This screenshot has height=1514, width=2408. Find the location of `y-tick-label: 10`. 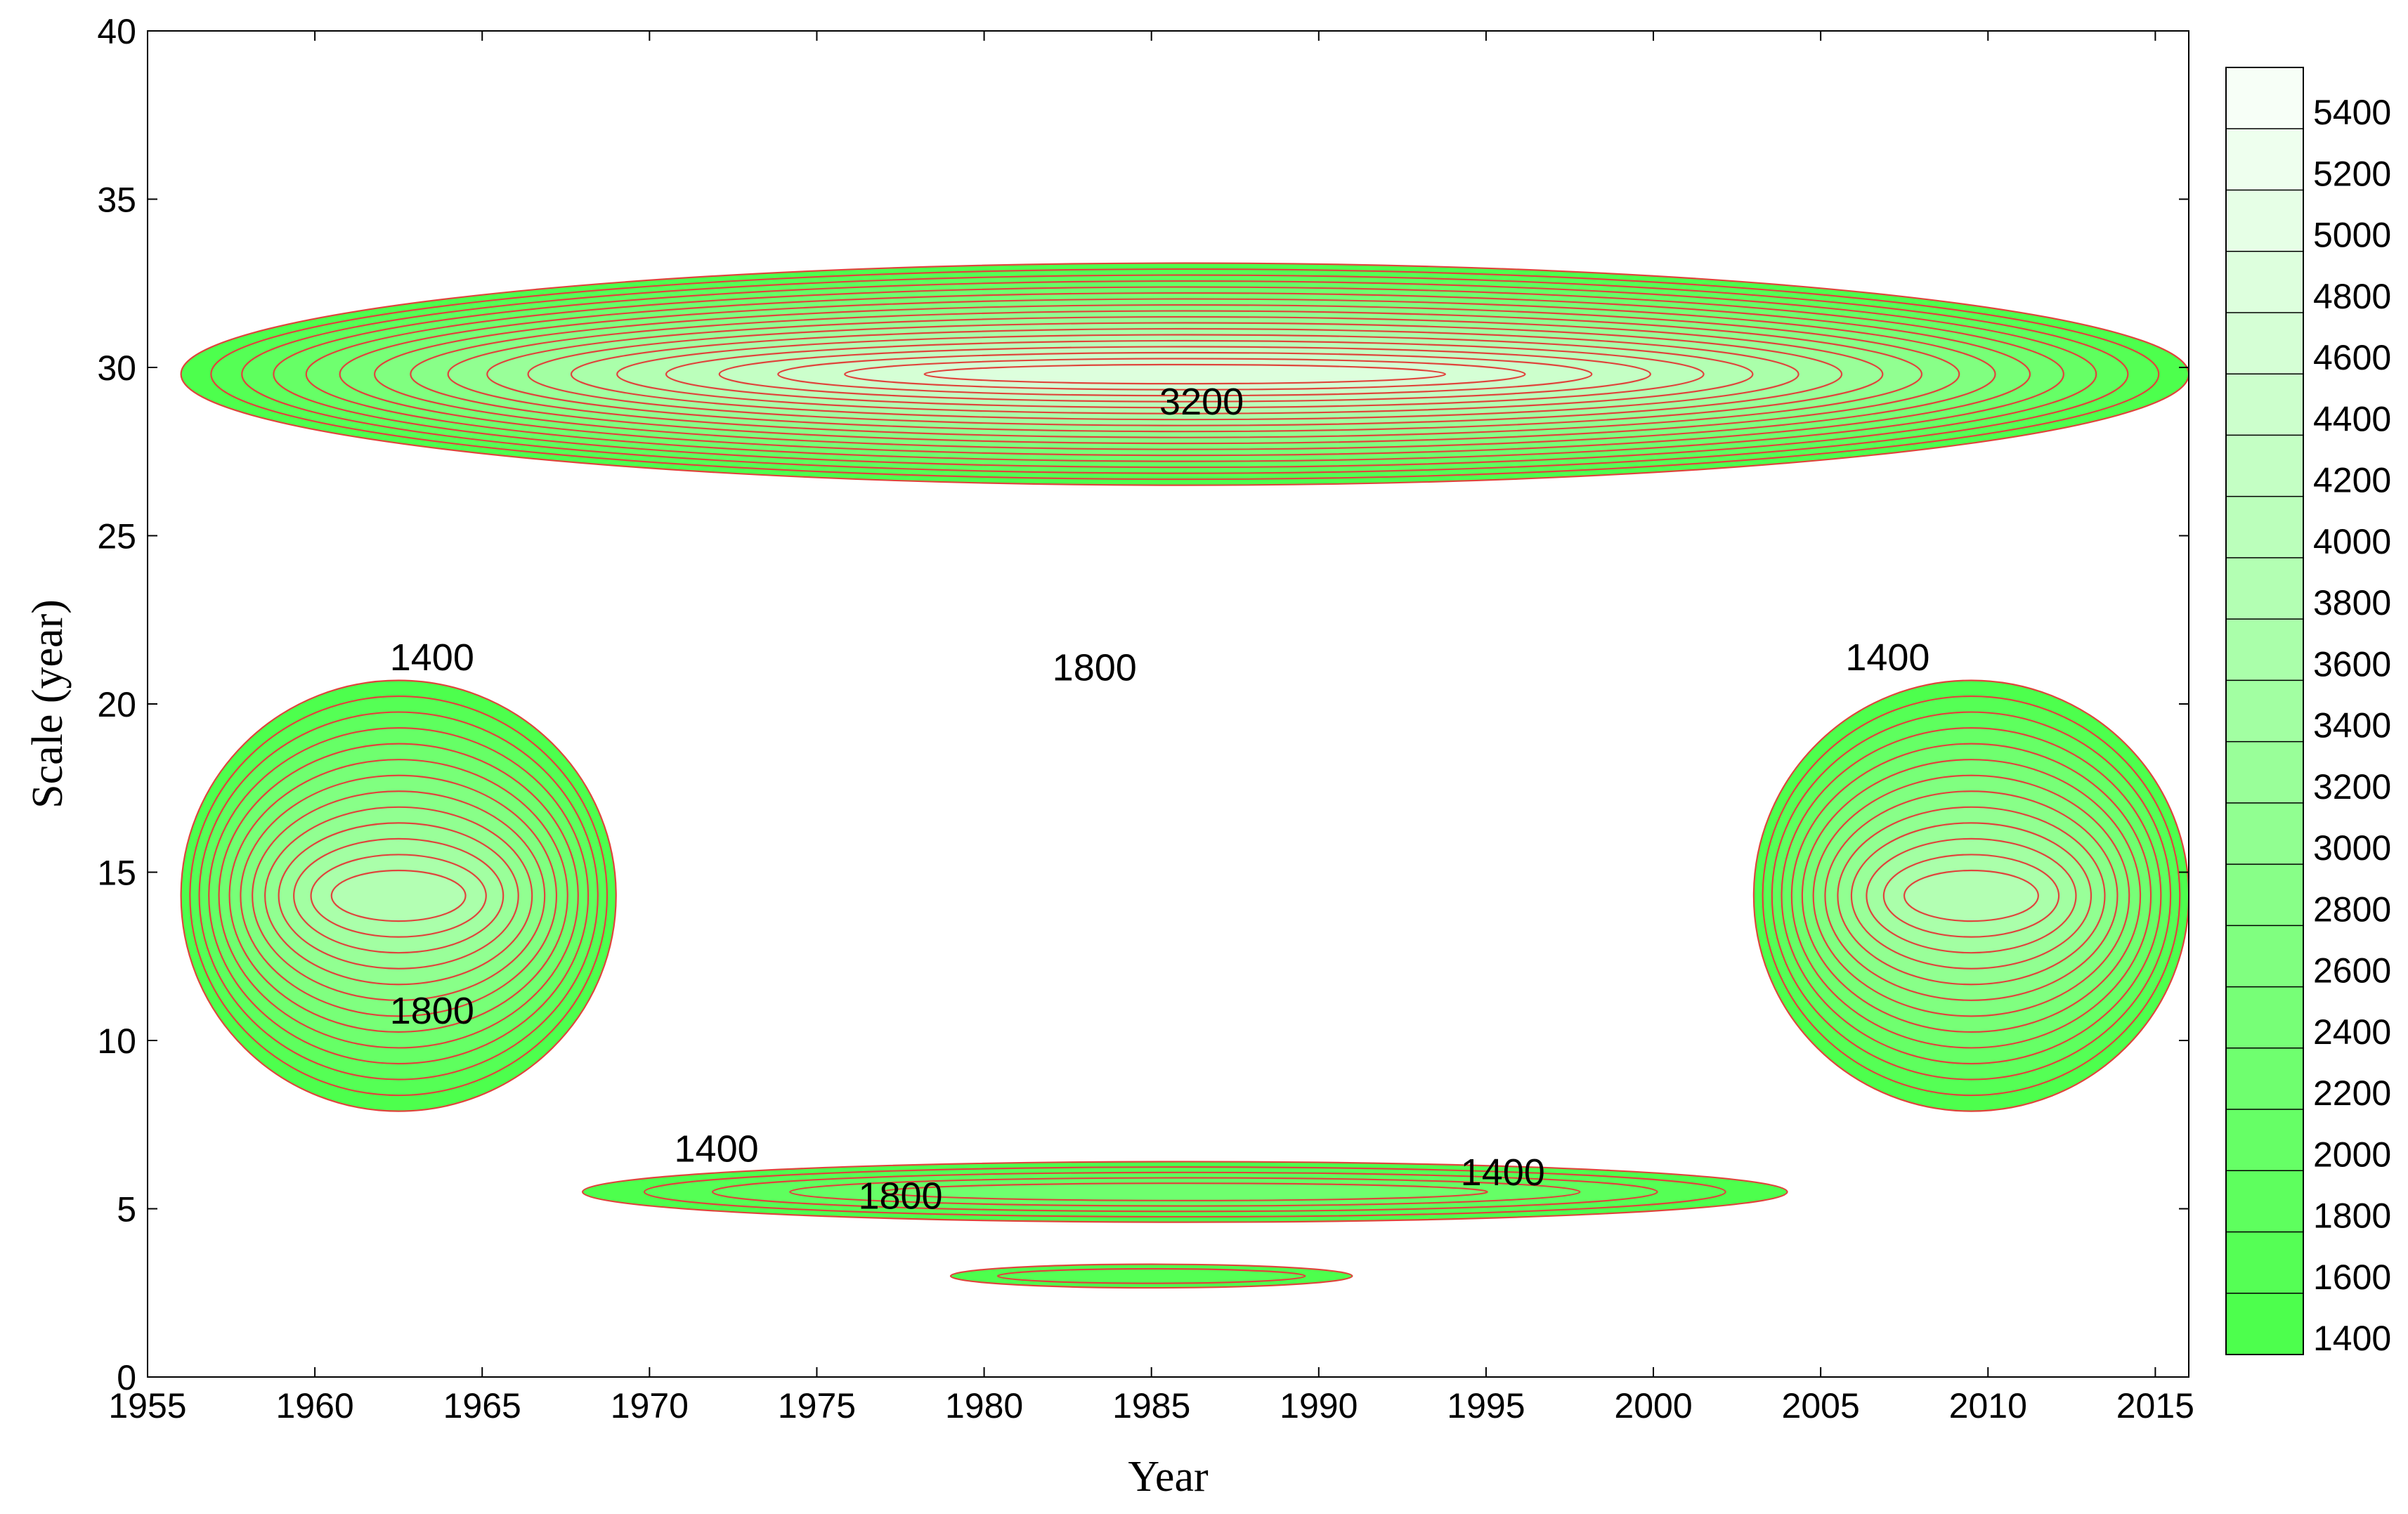

y-tick-label: 10 is located at coordinates (116, 1041).